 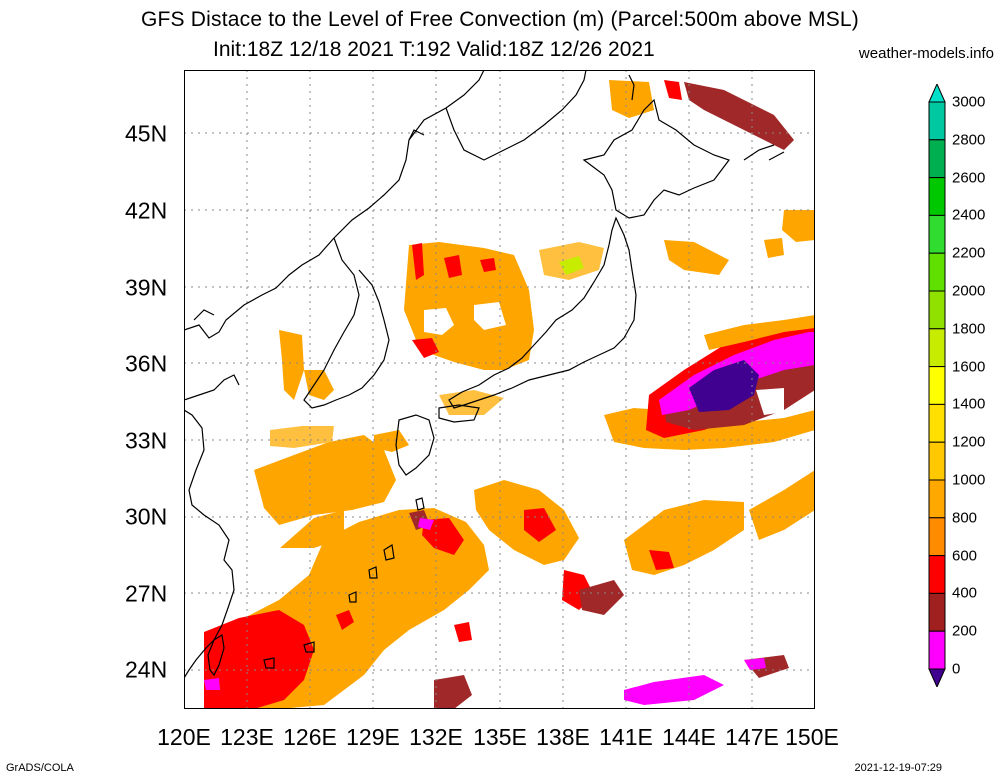 What do you see at coordinates (146, 516) in the screenshot?
I see `y-tick: 30N` at bounding box center [146, 516].